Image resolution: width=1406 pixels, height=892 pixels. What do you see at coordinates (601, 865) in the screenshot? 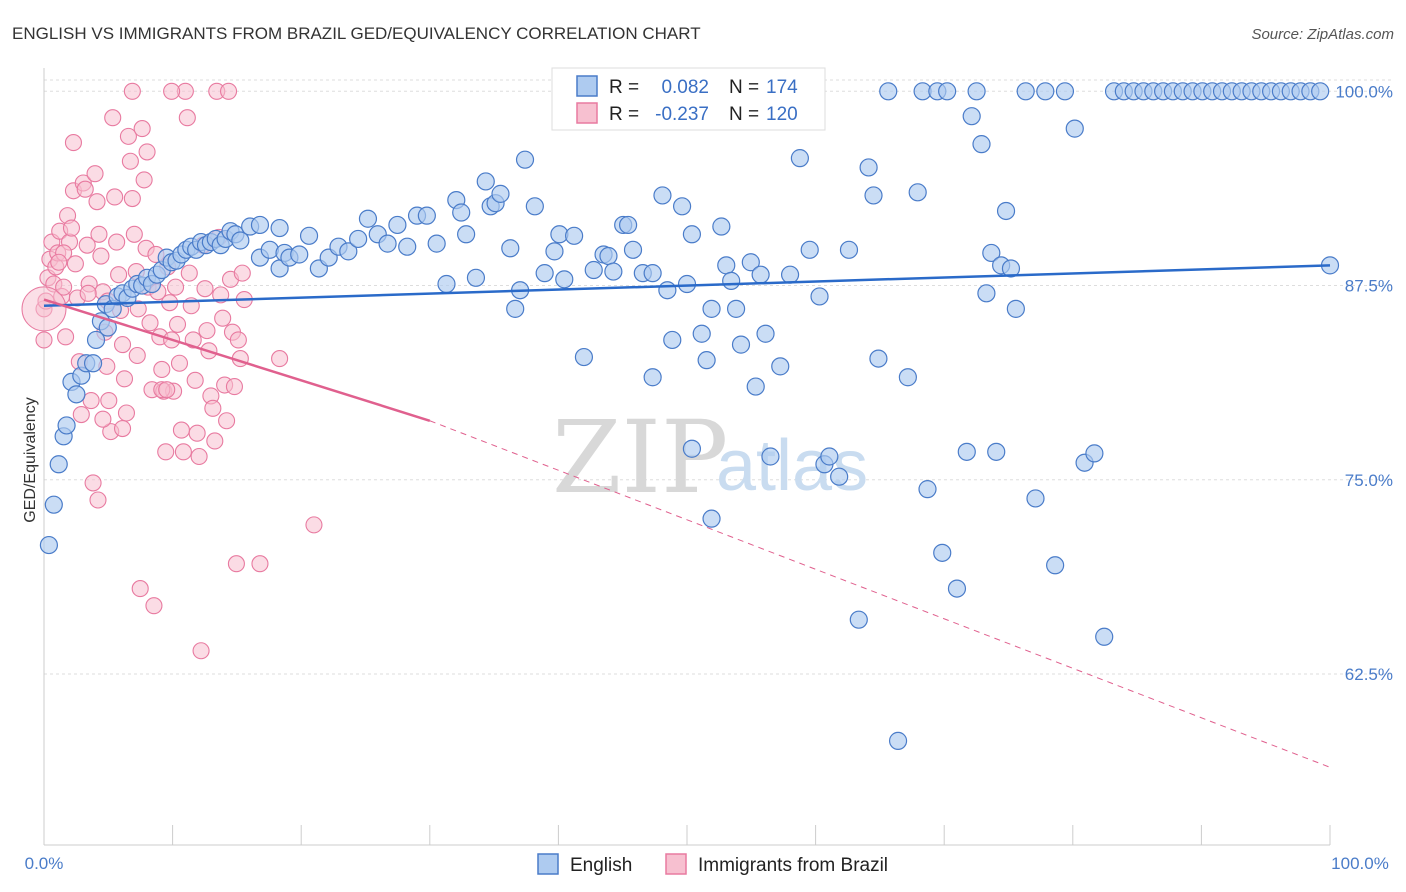
I see `bottom-legend-english: English` at bounding box center [601, 865].